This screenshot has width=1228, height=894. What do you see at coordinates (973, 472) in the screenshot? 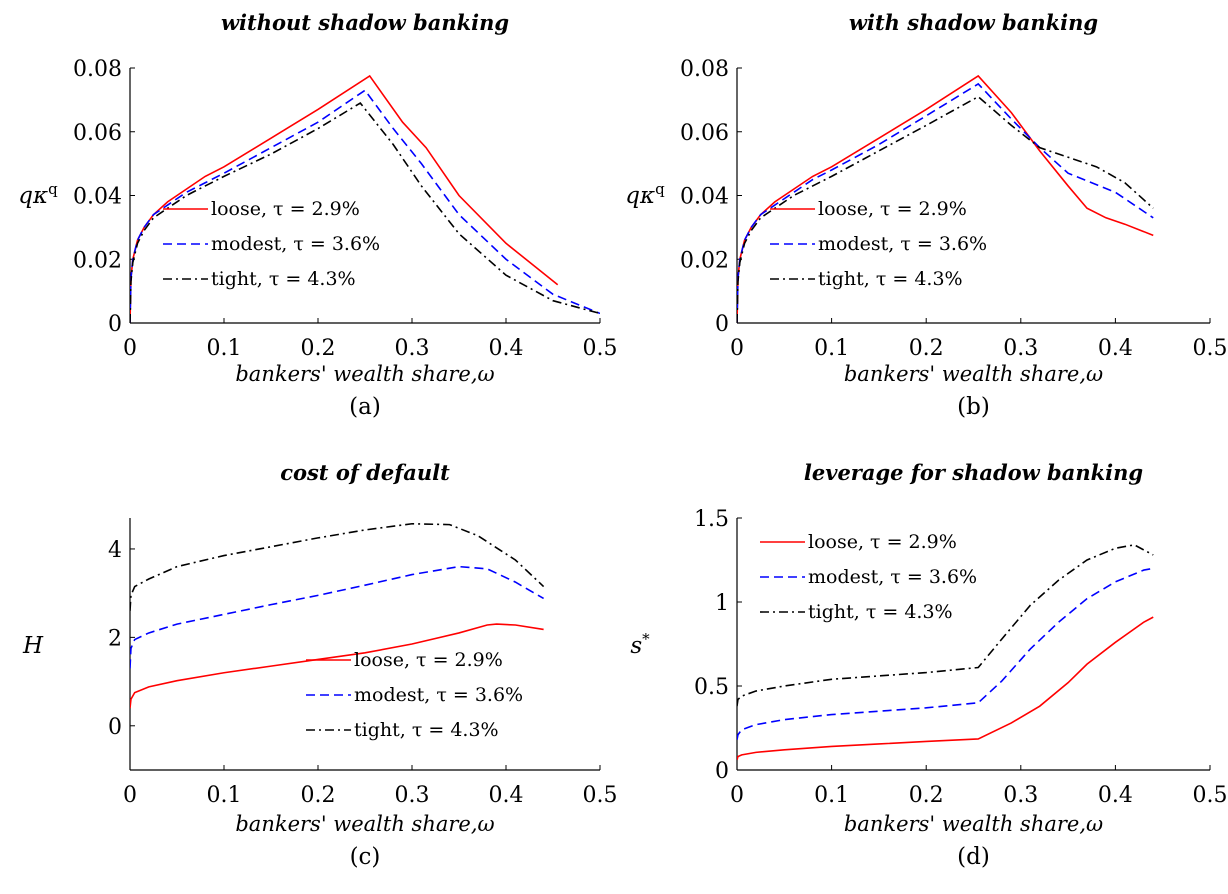
I see `chart-title: leverage for shadow banking` at bounding box center [973, 472].